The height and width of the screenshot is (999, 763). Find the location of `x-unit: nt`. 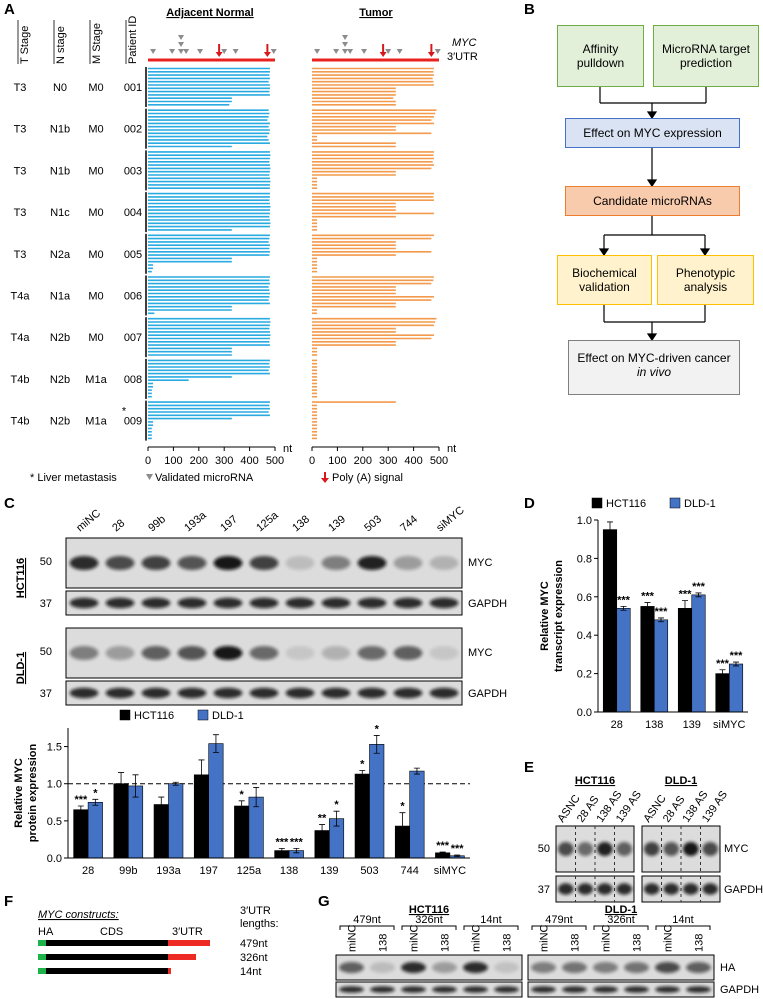

x-unit: nt is located at coordinates (451, 449).